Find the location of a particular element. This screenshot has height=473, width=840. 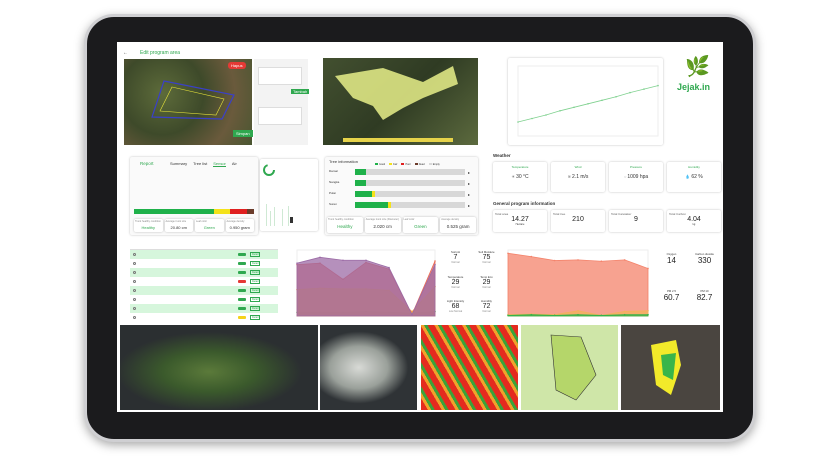

stat-value: Healthy is located at coordinates (148, 227).